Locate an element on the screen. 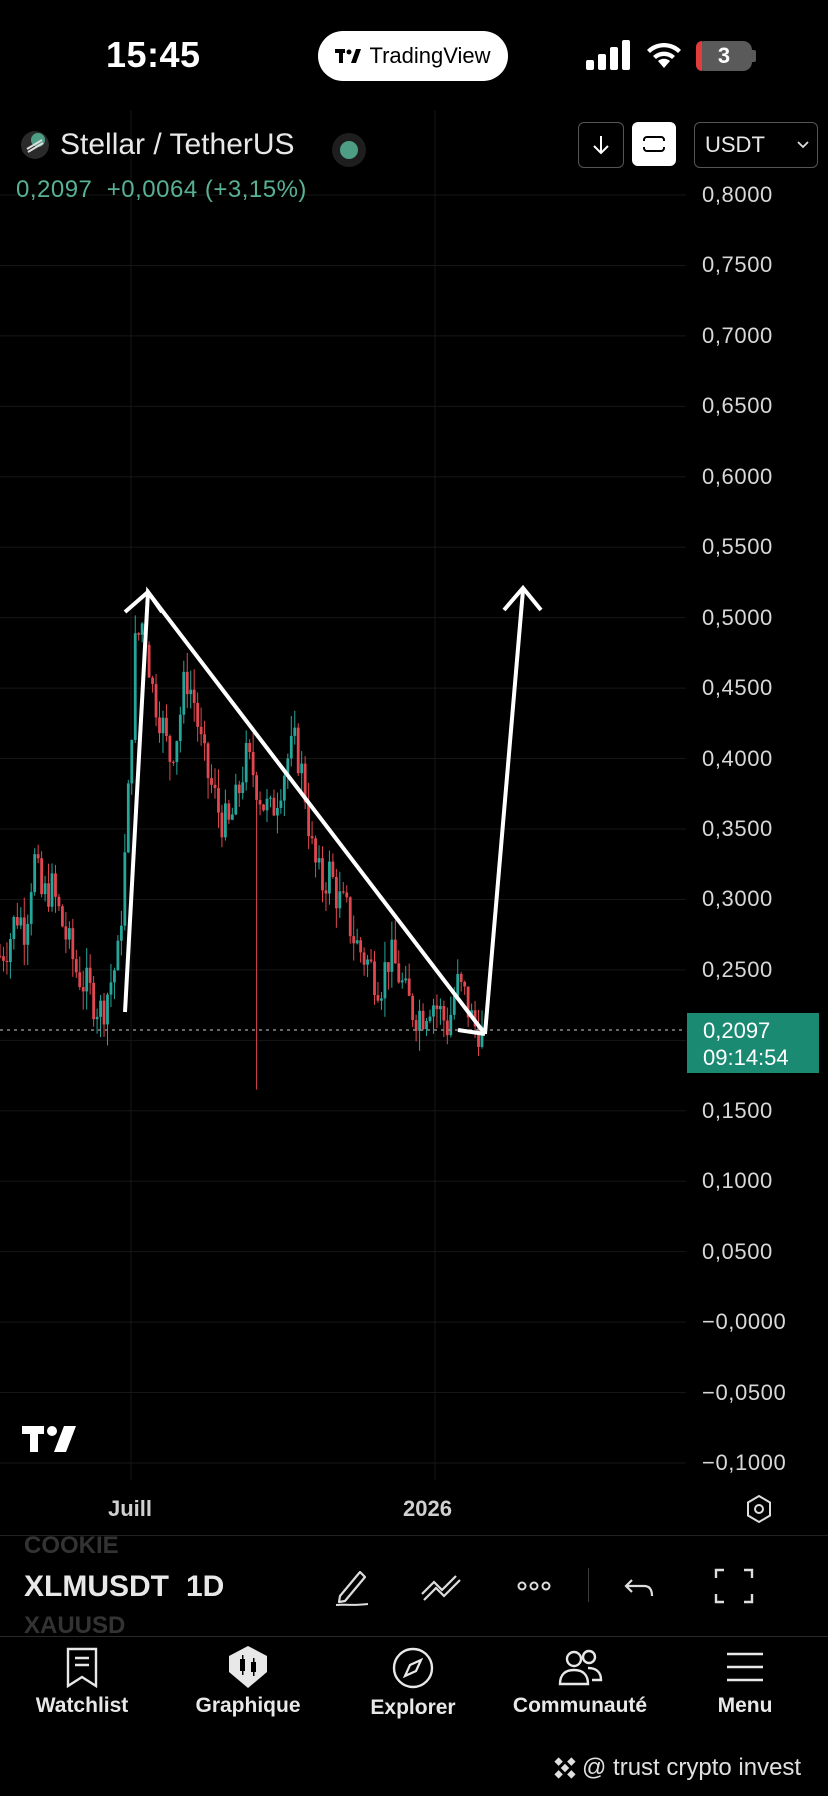 The width and height of the screenshot is (828, 1796). symbol-next: XAUUSD is located at coordinates (75, 1625).